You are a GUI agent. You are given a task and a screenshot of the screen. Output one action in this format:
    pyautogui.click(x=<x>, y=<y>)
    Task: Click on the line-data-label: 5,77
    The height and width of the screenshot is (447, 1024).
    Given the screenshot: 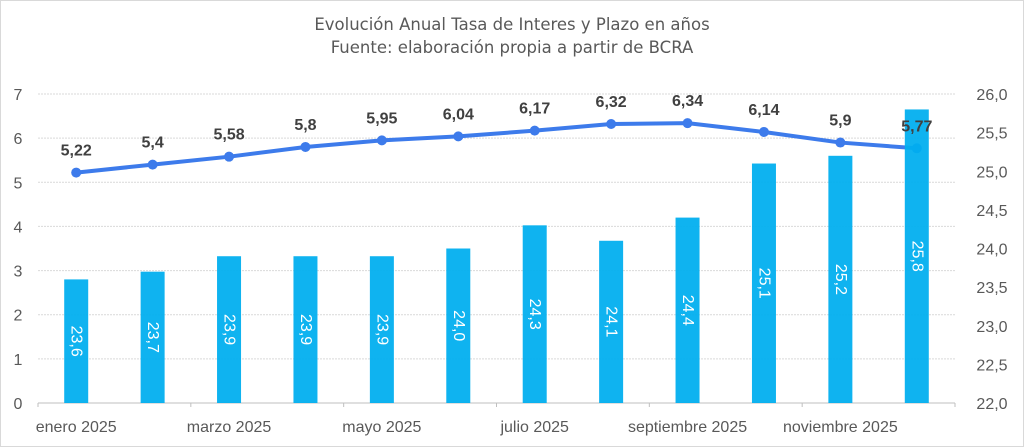 What is the action you would take?
    pyautogui.click(x=916, y=126)
    